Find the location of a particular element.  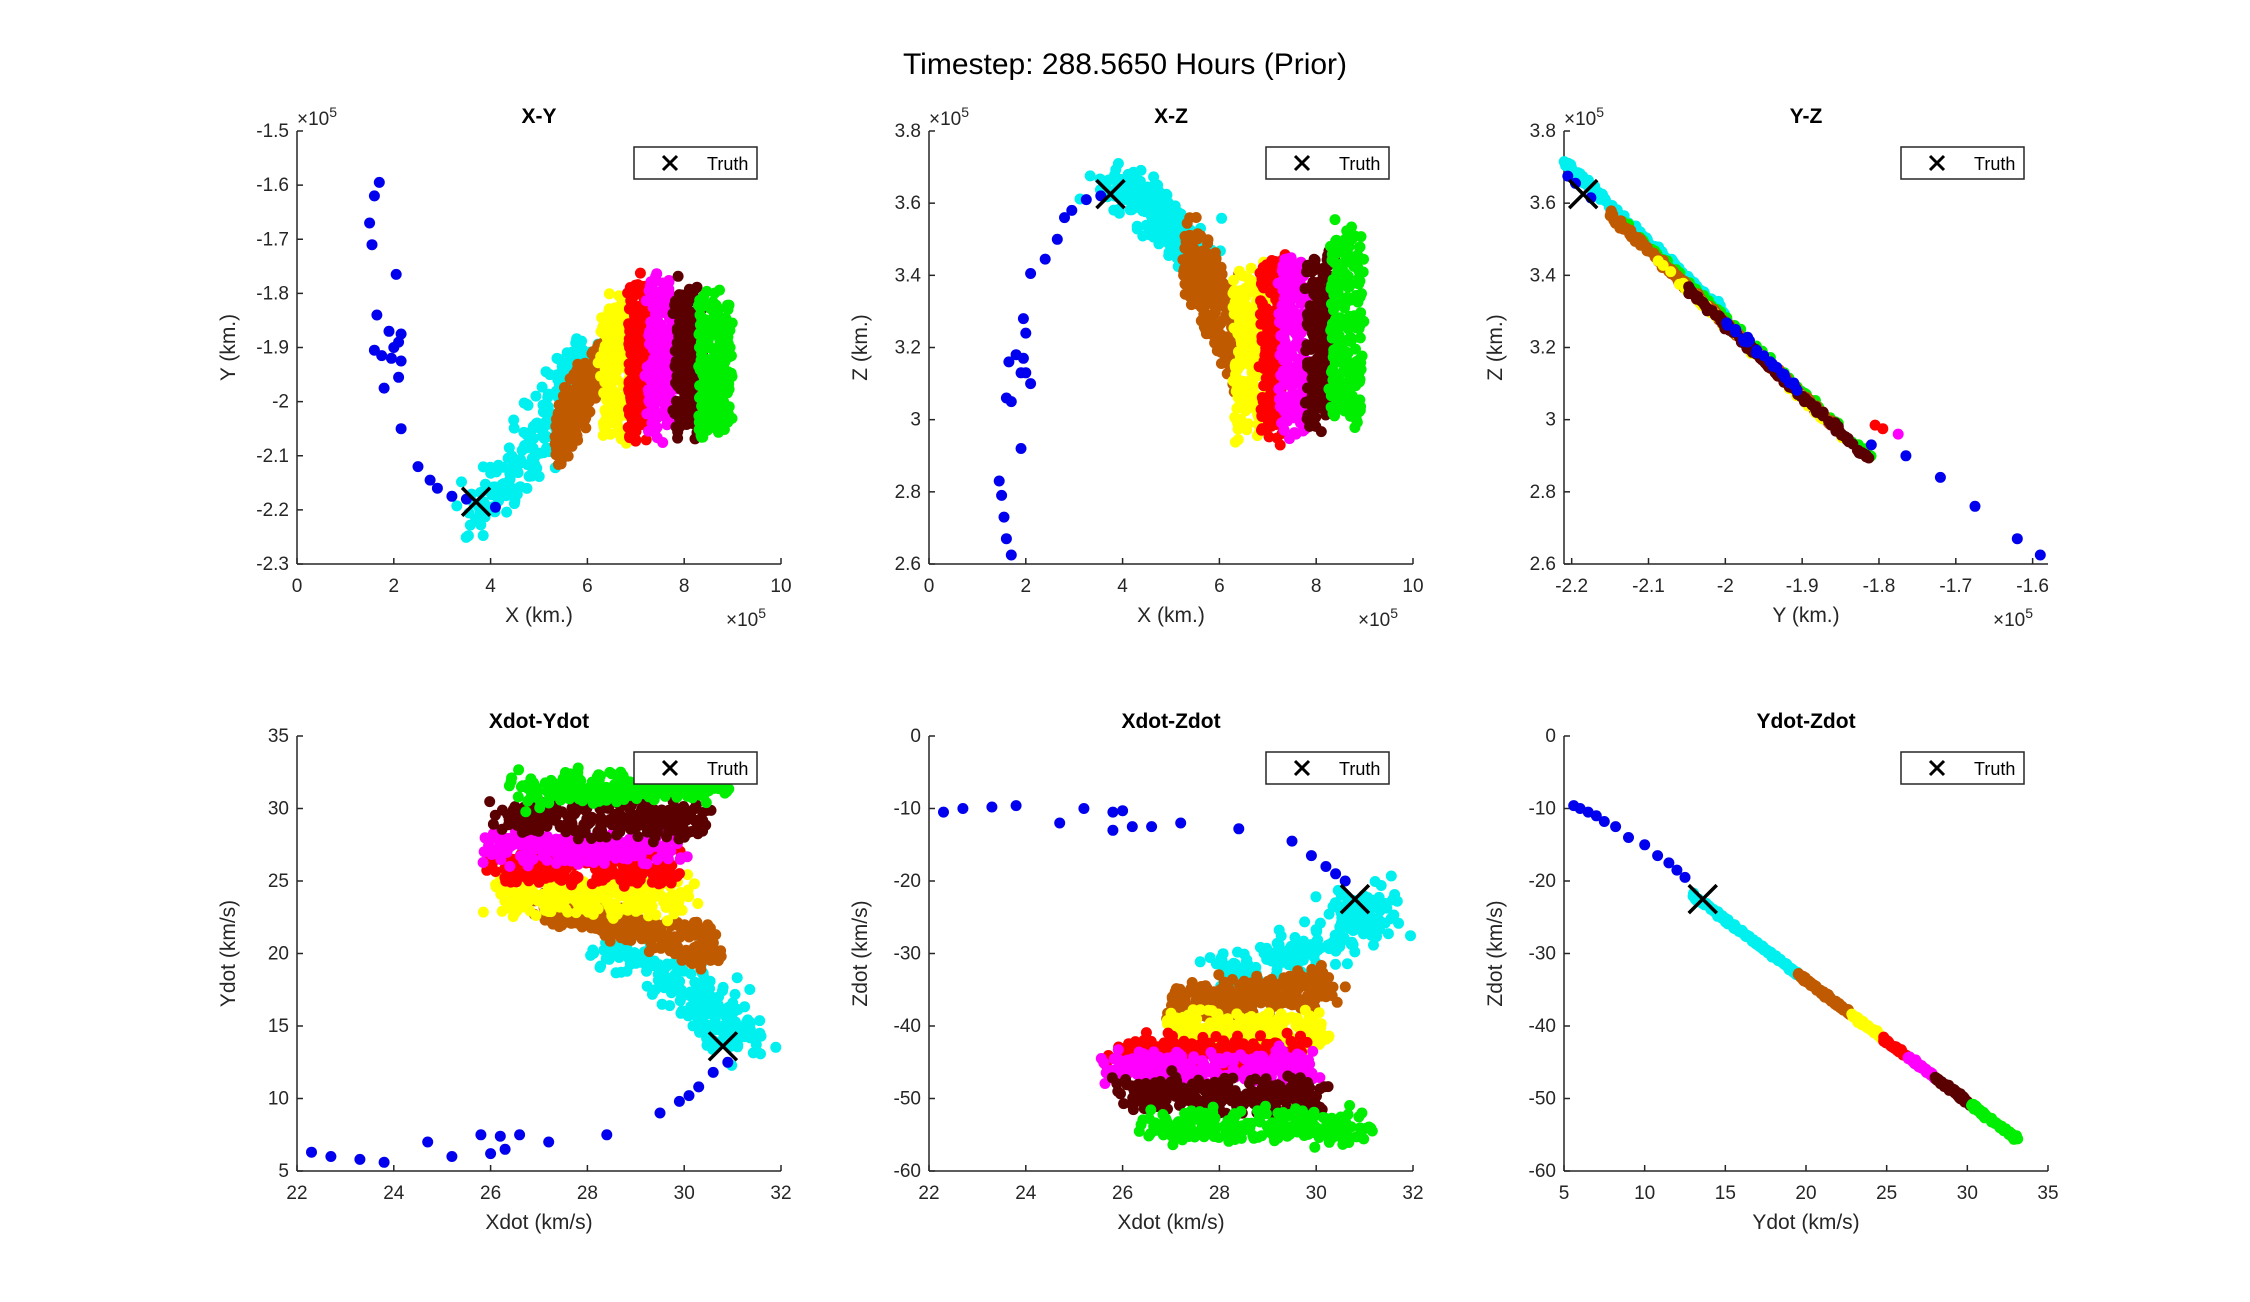

x-tick-label: 2 is located at coordinates (394, 586).